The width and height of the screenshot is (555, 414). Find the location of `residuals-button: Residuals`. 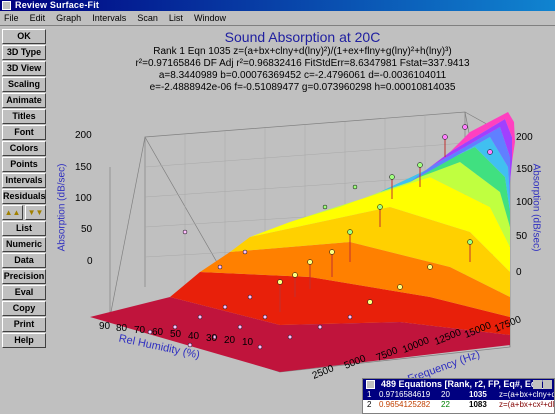

residuals-button: Residuals is located at coordinates (24, 196).